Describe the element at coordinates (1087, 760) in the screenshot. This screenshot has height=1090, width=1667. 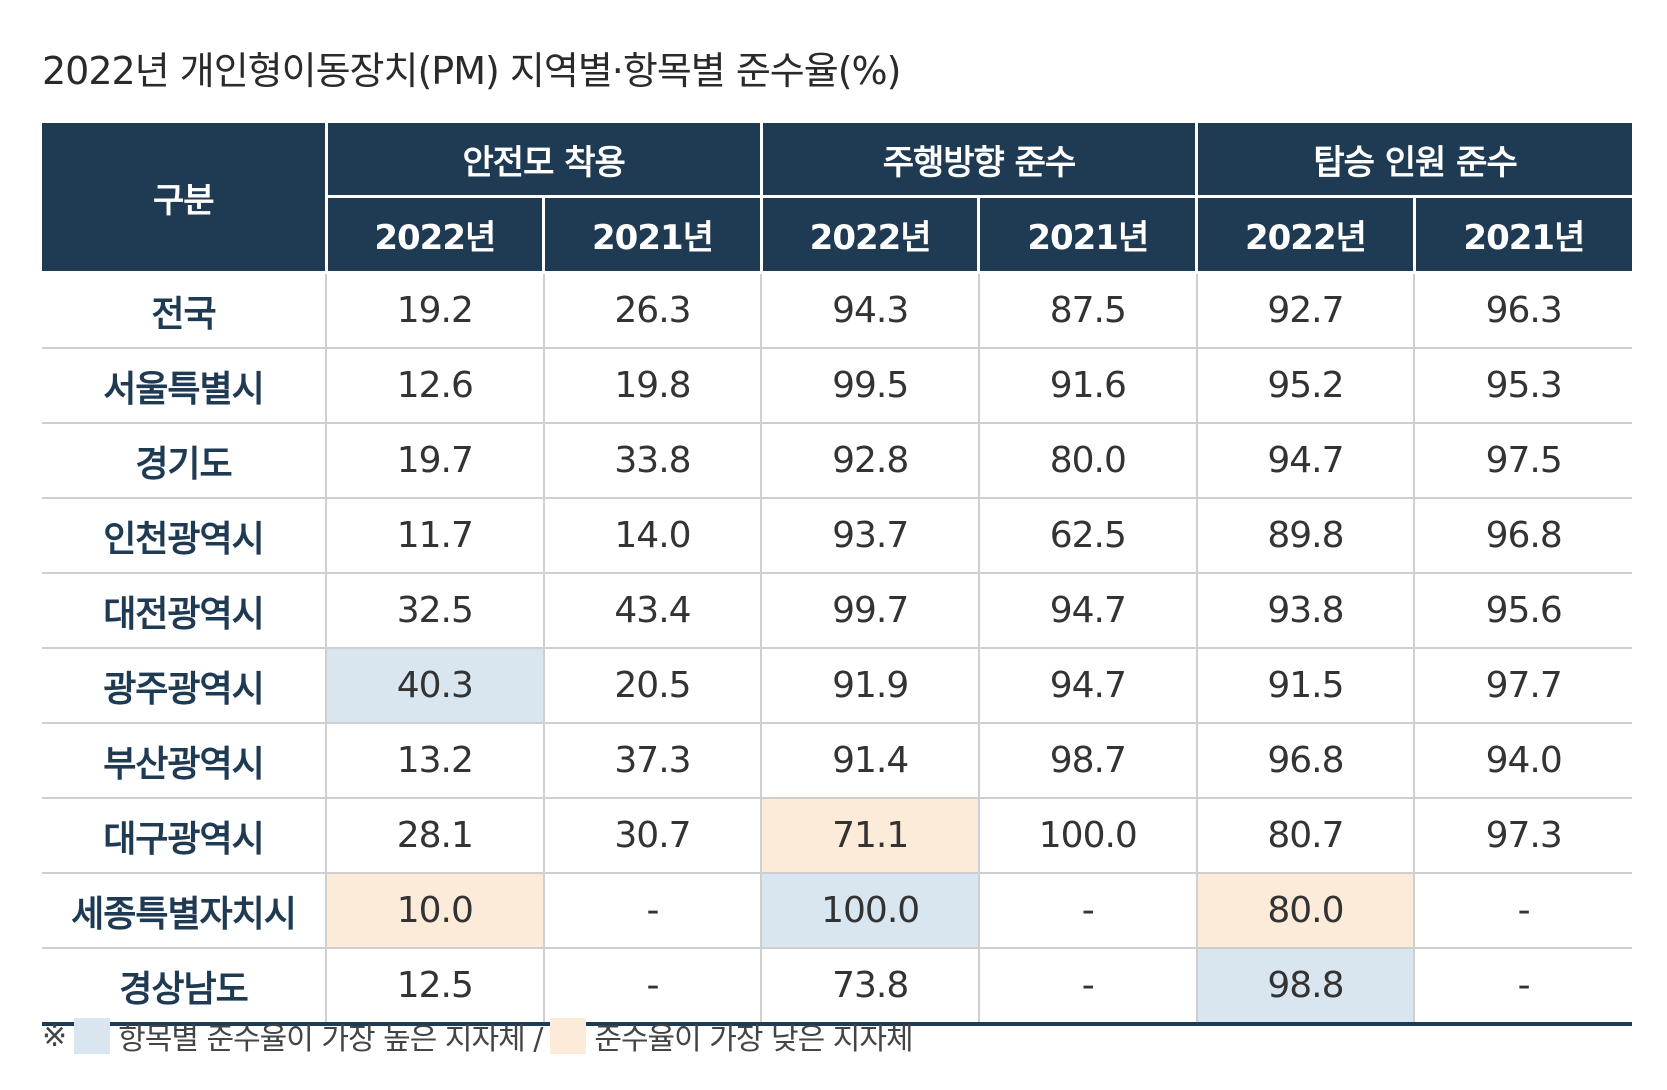
I see `value-cell: 98.7` at that location.